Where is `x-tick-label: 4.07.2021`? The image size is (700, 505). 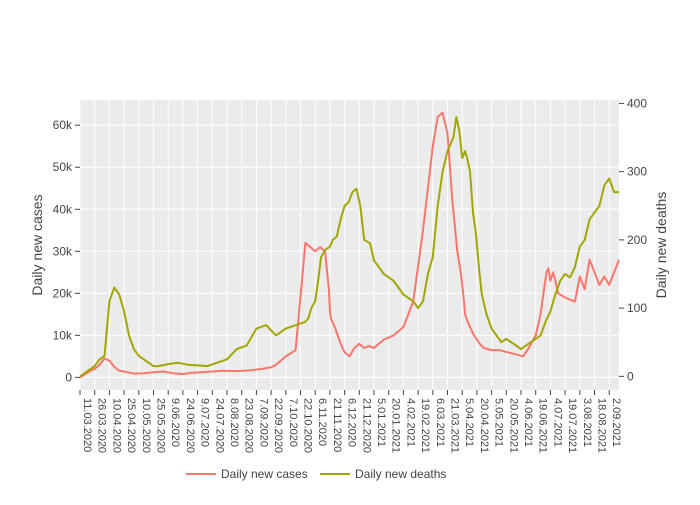 x-tick-label: 4.07.2021 is located at coordinates (557, 422).